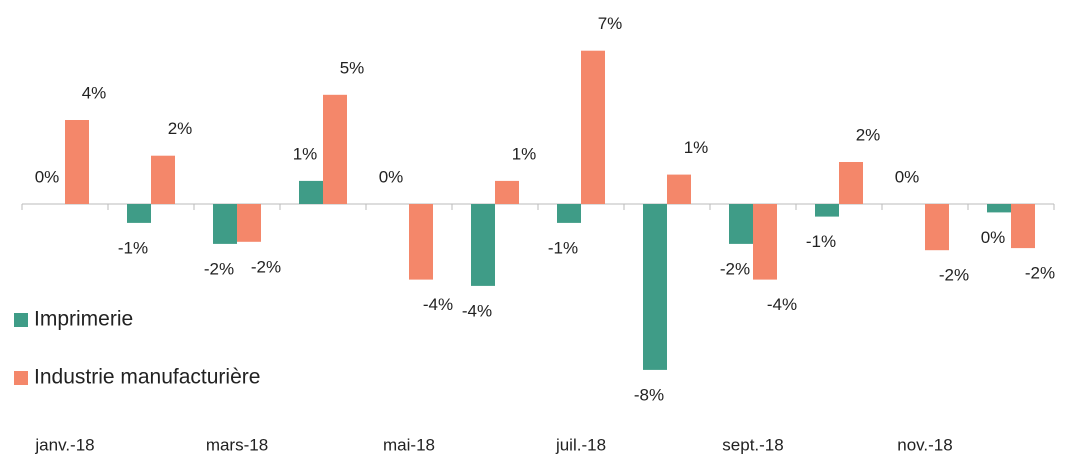 The image size is (1066, 457). Describe the element at coordinates (352, 67) in the screenshot. I see `data-label: 5%` at that location.